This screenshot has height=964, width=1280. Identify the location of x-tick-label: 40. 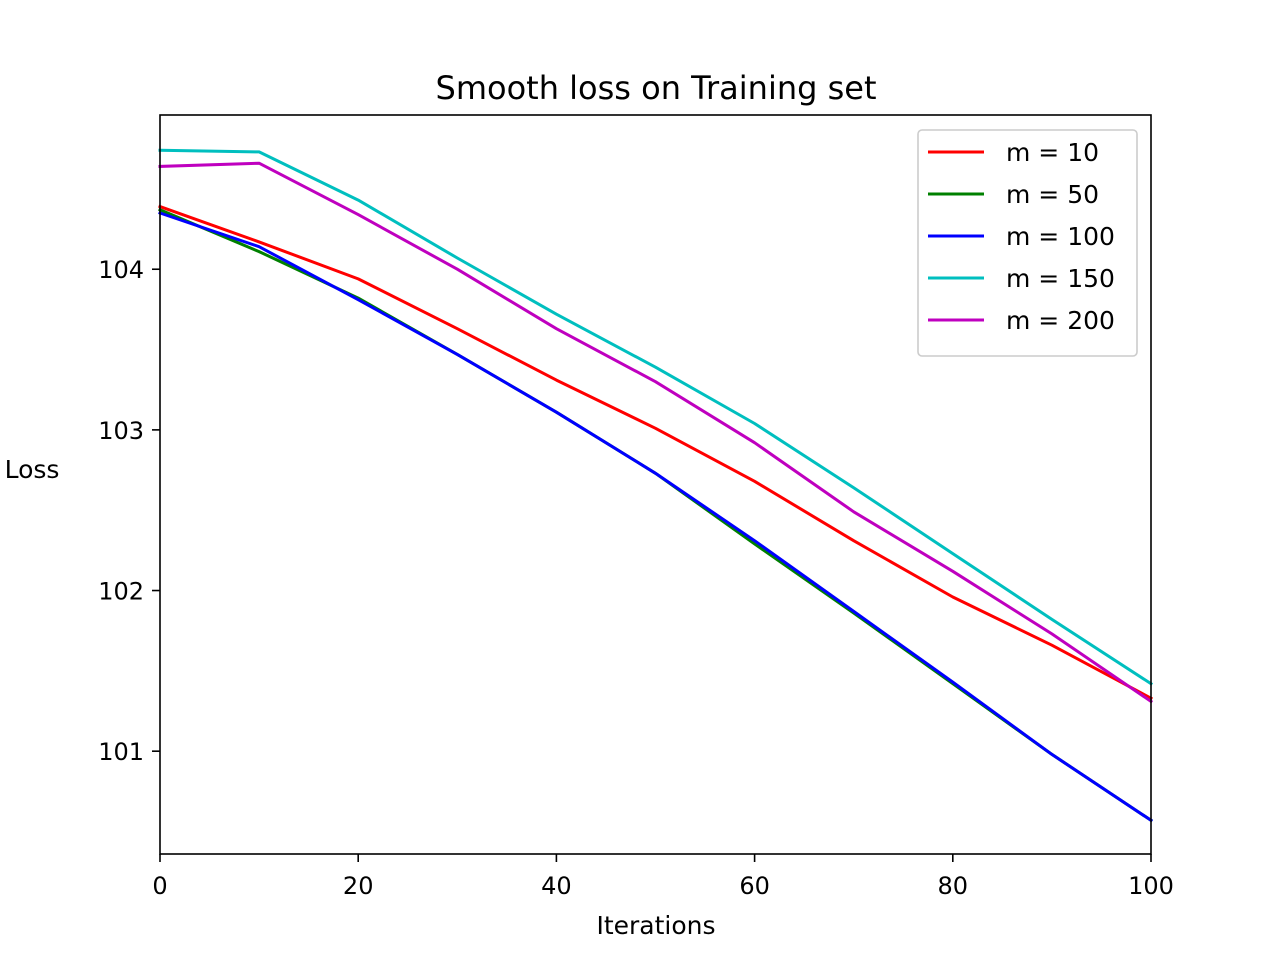
(556, 886).